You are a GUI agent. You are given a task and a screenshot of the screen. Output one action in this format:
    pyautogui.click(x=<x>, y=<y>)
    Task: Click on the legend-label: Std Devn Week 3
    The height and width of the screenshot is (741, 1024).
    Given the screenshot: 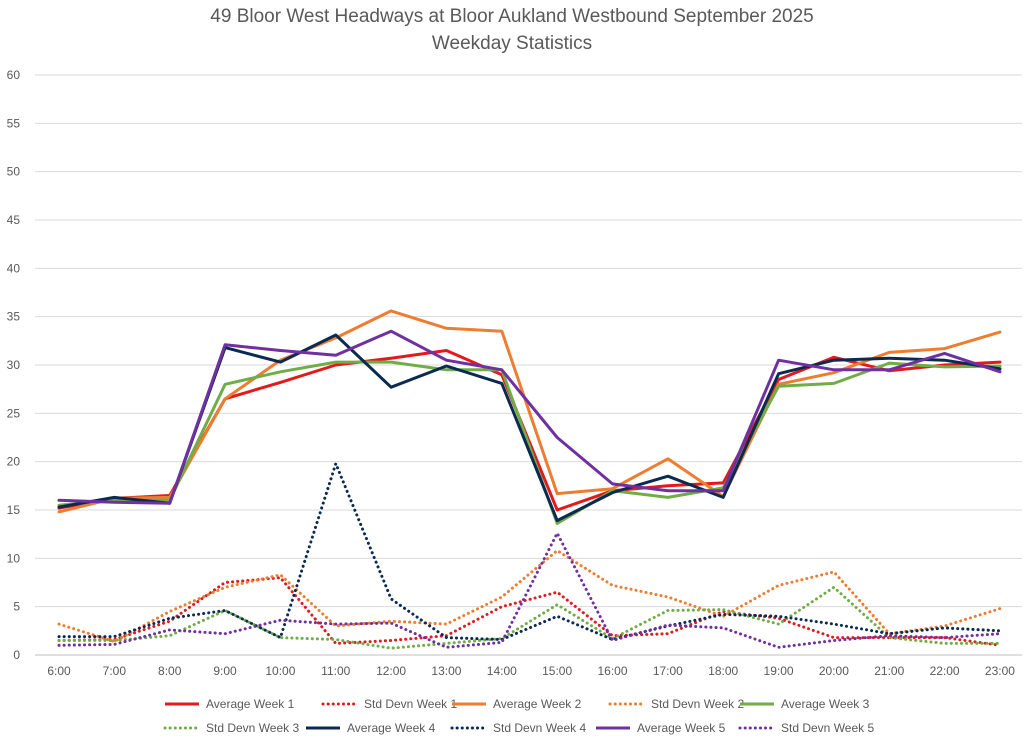 What is the action you would take?
    pyautogui.click(x=252, y=728)
    